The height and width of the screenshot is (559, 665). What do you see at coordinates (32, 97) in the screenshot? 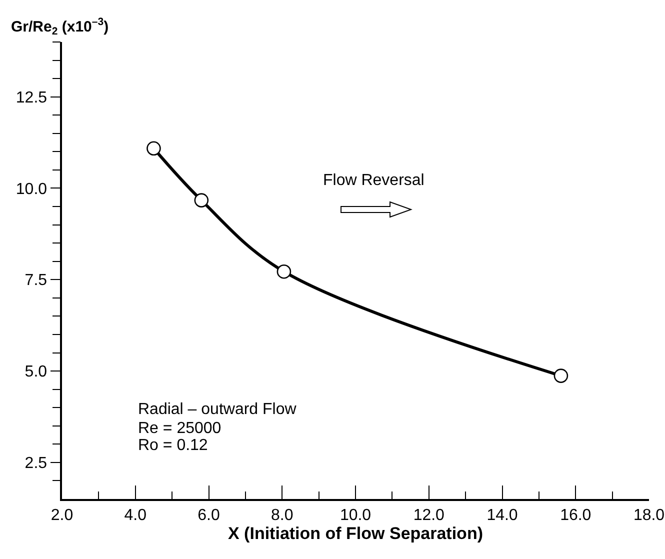
I see `y-tick-label: 12.5` at bounding box center [32, 97].